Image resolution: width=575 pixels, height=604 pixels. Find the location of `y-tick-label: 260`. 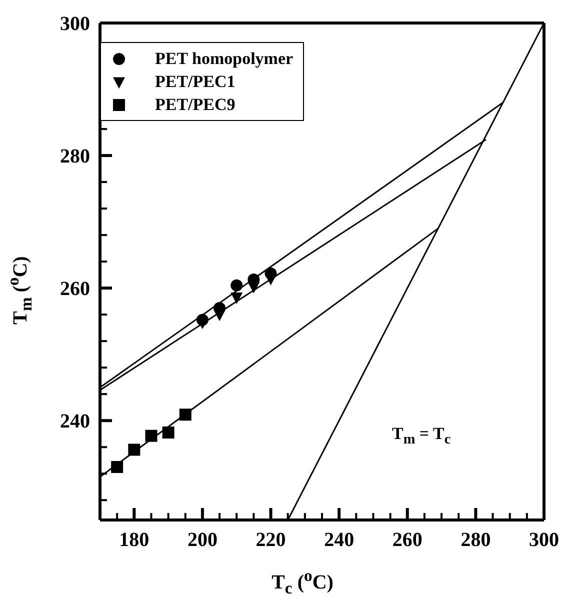

y-tick-label: 260 is located at coordinates (75, 289).